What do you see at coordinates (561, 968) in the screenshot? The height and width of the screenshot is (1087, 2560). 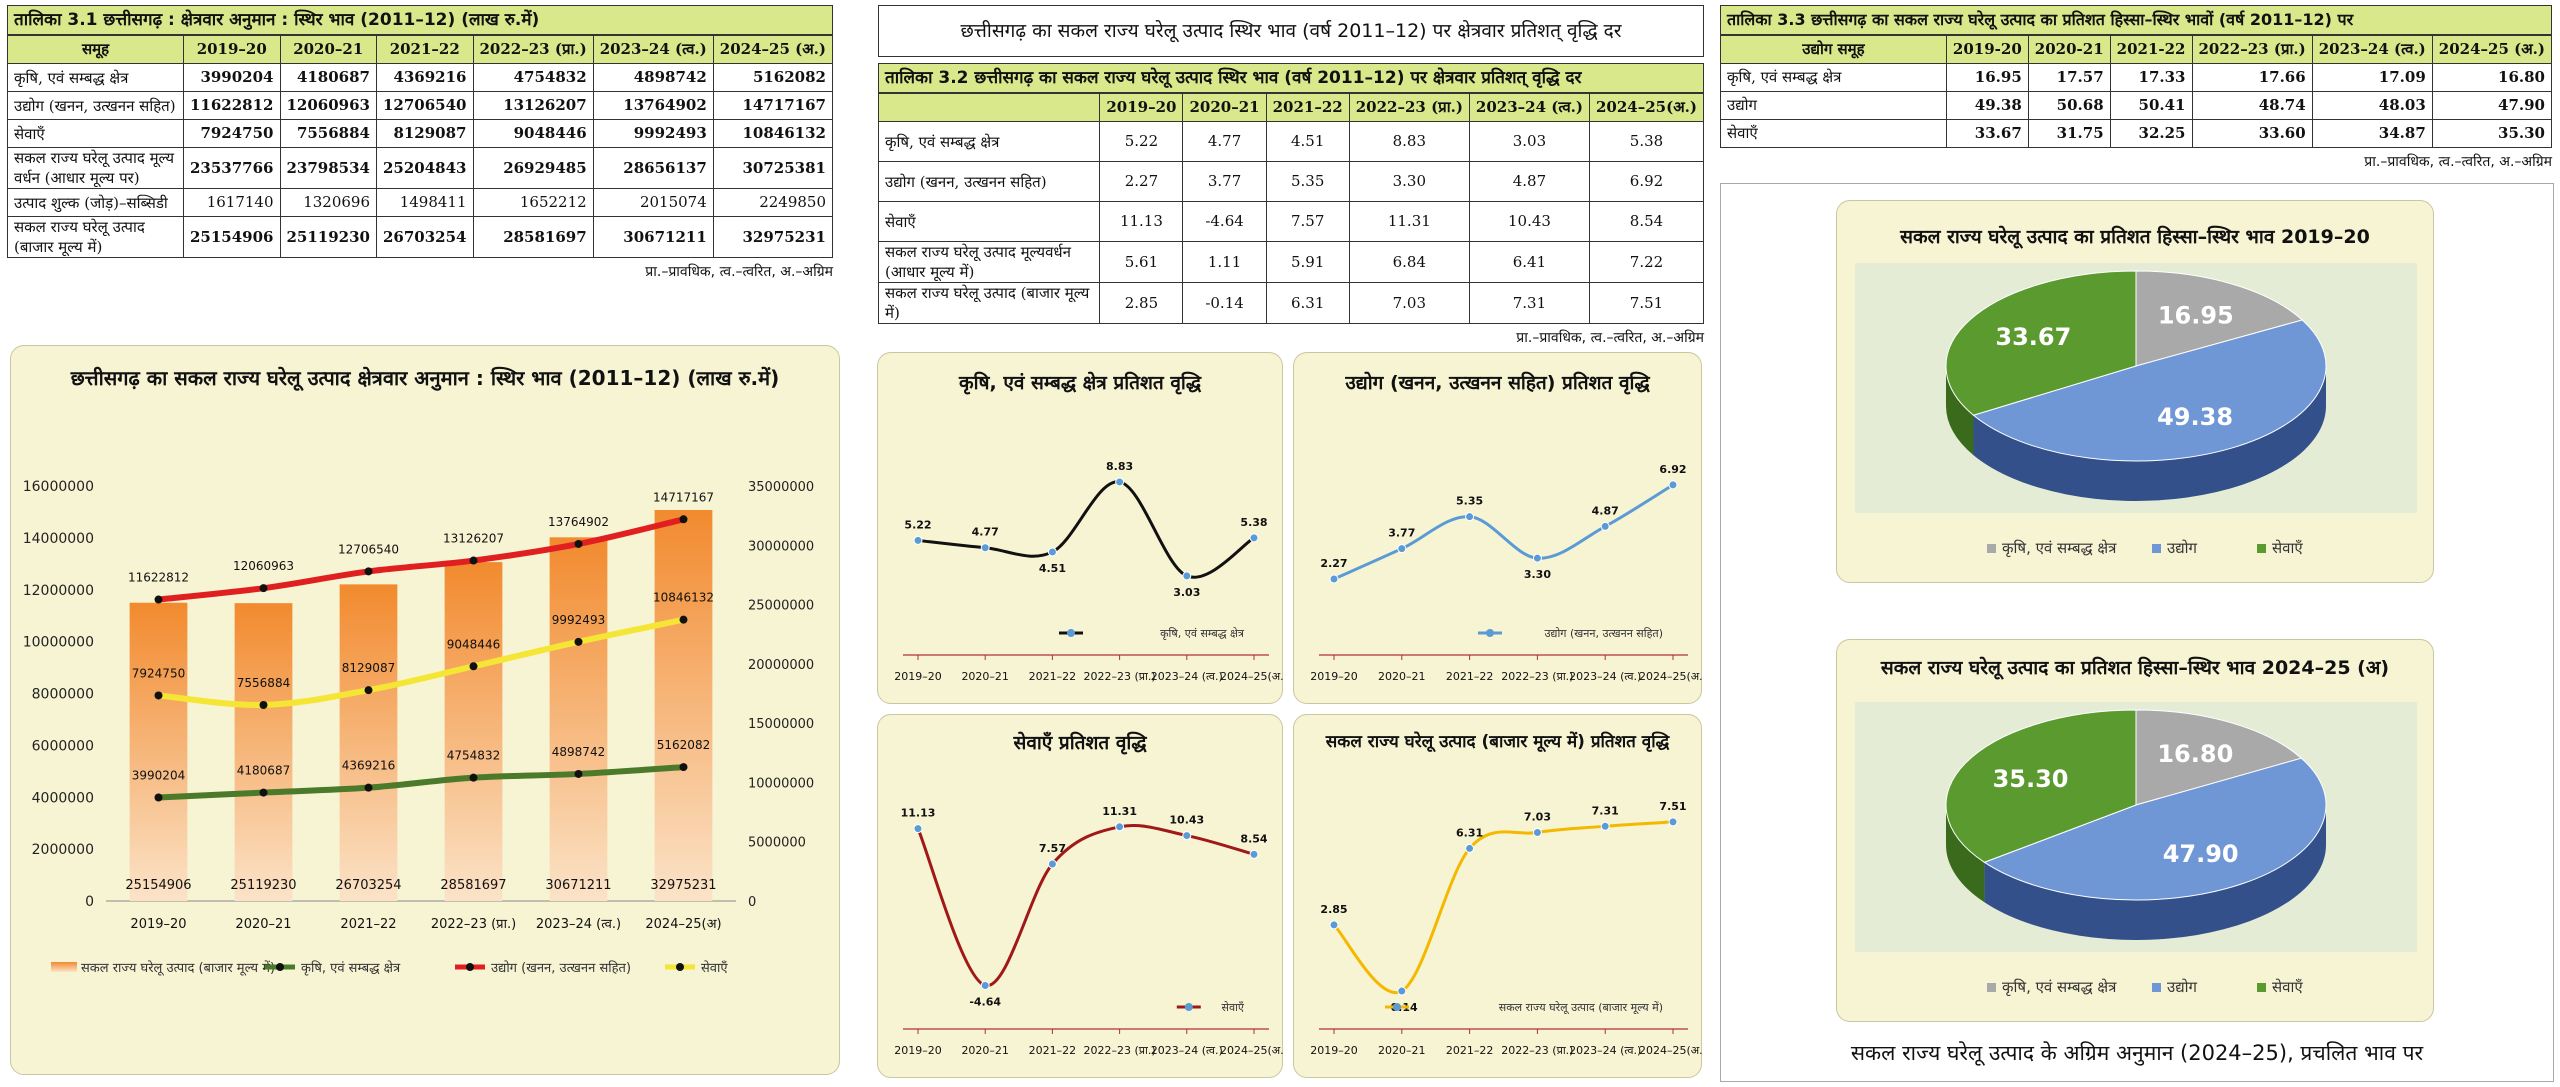 I see `legend-label: उद्योग (खनन, उत्खनन सहित)` at bounding box center [561, 968].